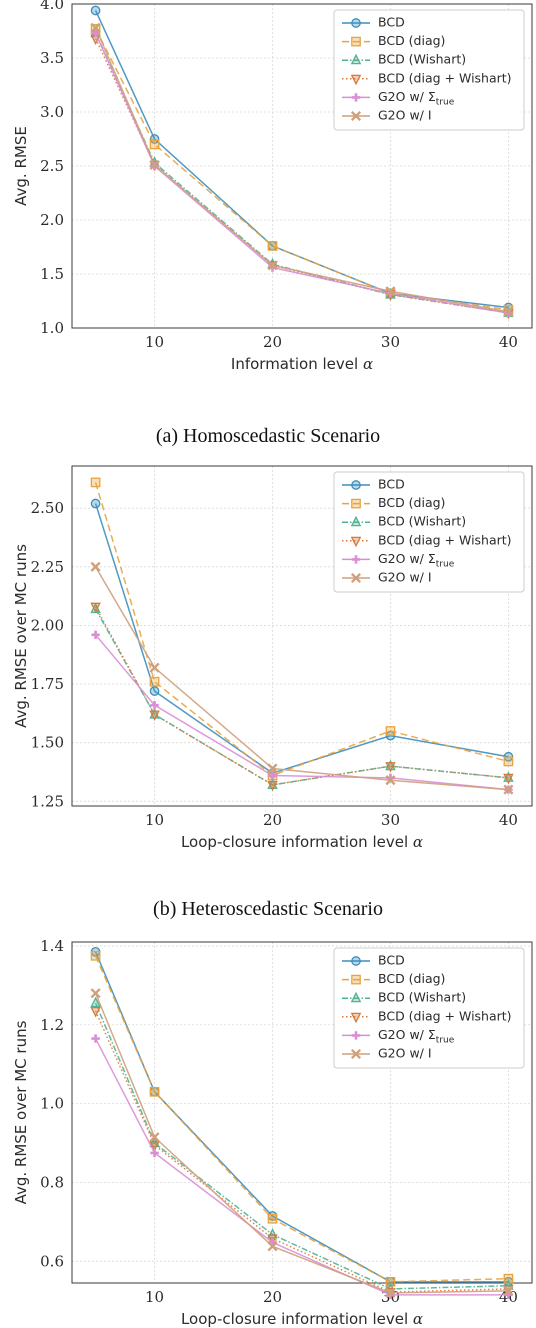 The height and width of the screenshot is (1328, 536). What do you see at coordinates (268, 909) in the screenshot?
I see `caption: (b) Heteroscedastic Scenario` at bounding box center [268, 909].